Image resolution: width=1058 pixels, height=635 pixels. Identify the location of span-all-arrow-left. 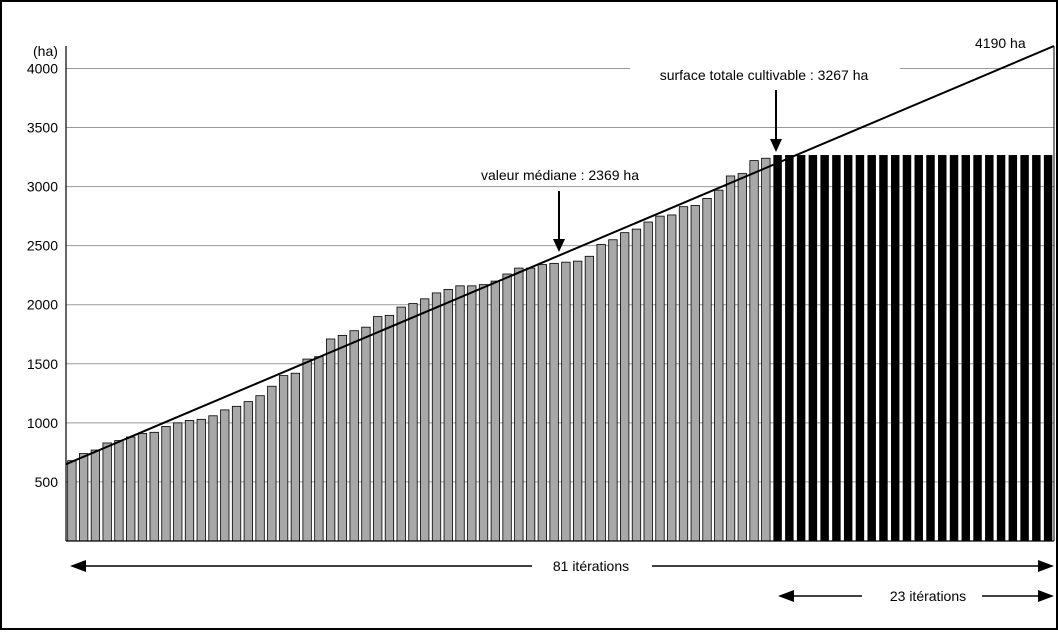
(78, 566).